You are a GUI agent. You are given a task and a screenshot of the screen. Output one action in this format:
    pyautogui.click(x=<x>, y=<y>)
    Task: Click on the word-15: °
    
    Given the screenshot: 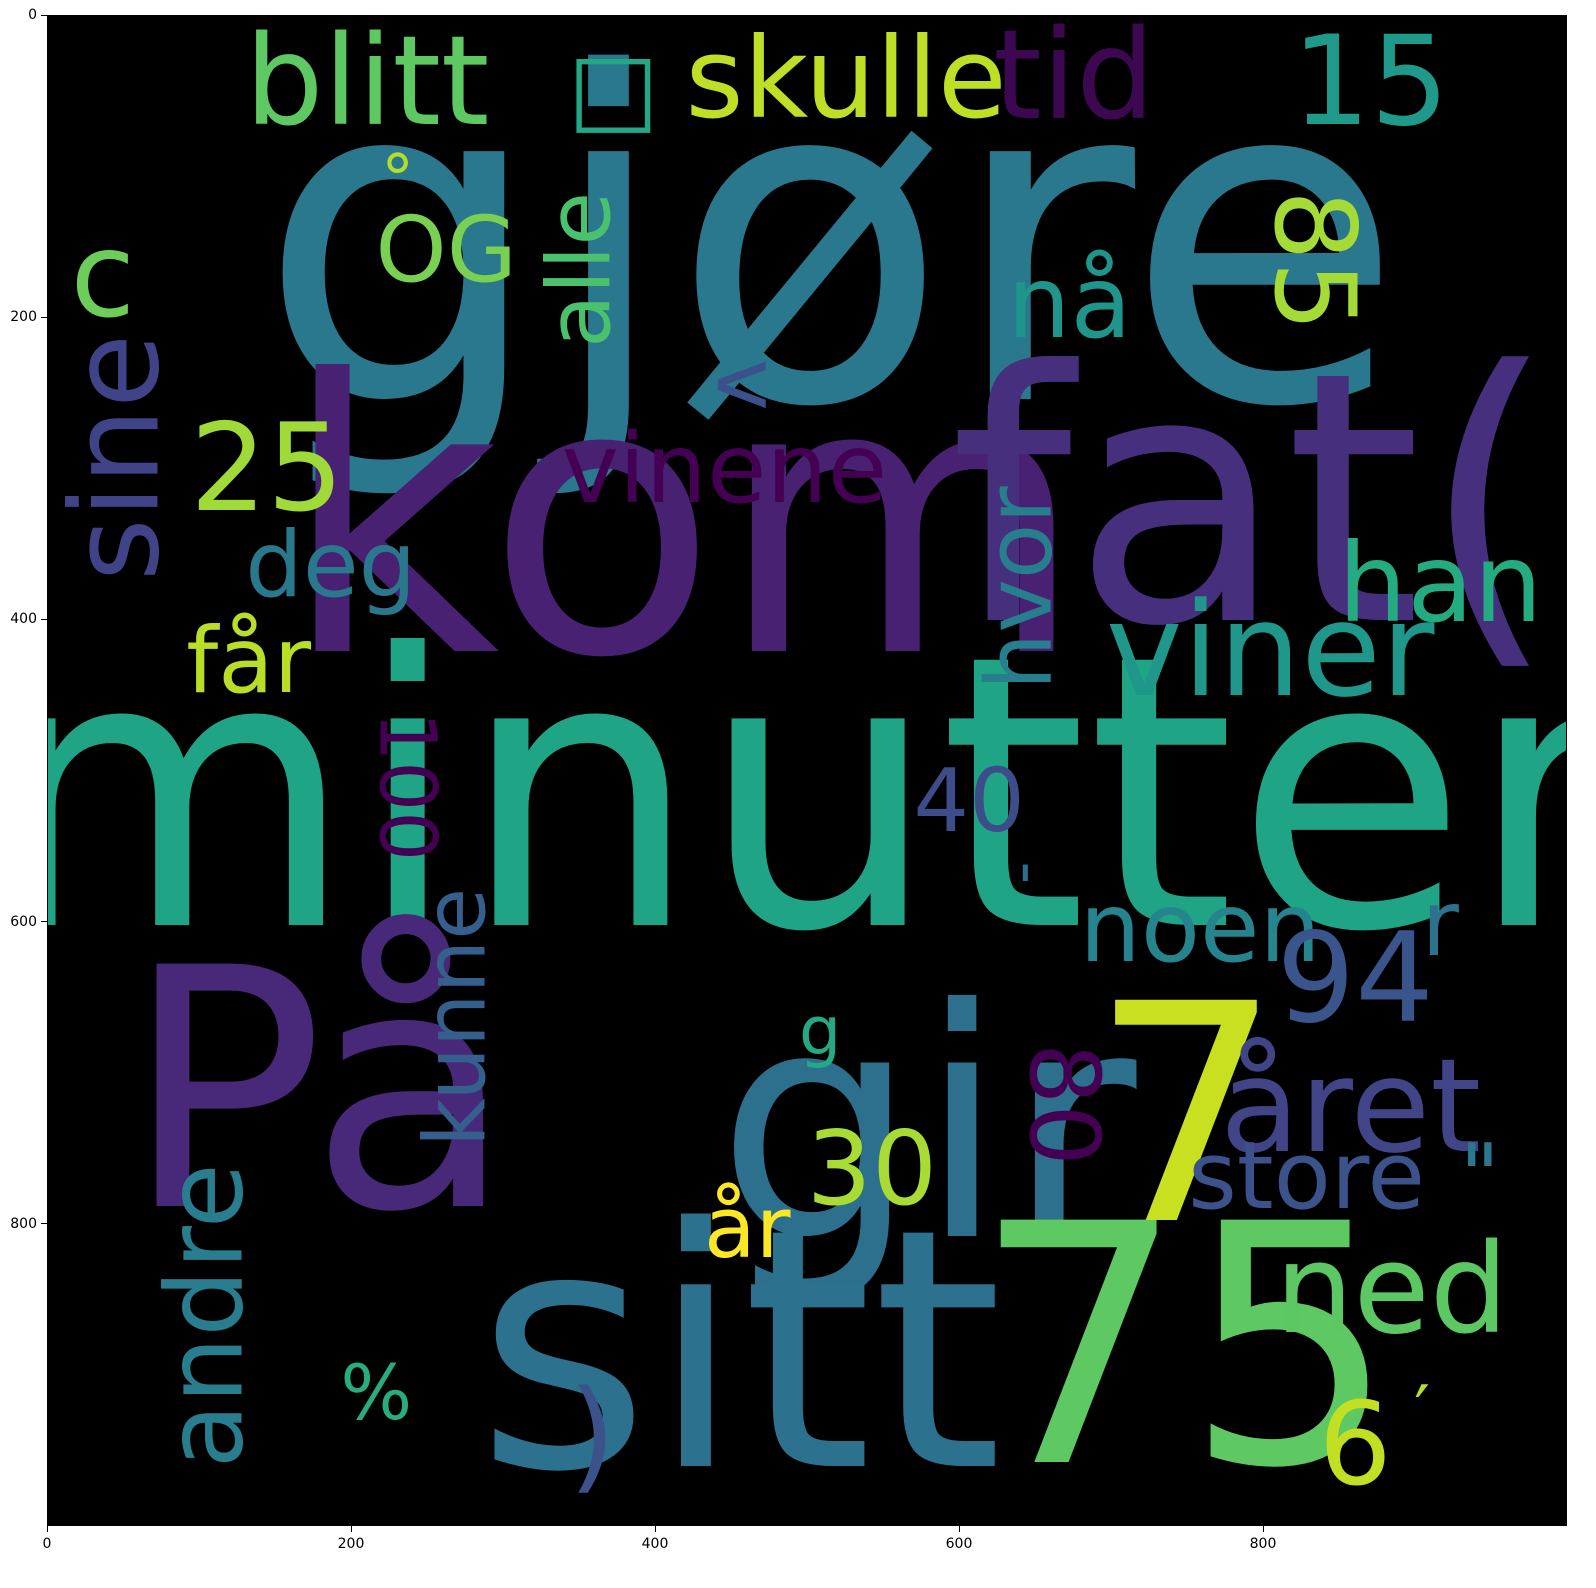 What is the action you would take?
    pyautogui.click(x=397, y=178)
    